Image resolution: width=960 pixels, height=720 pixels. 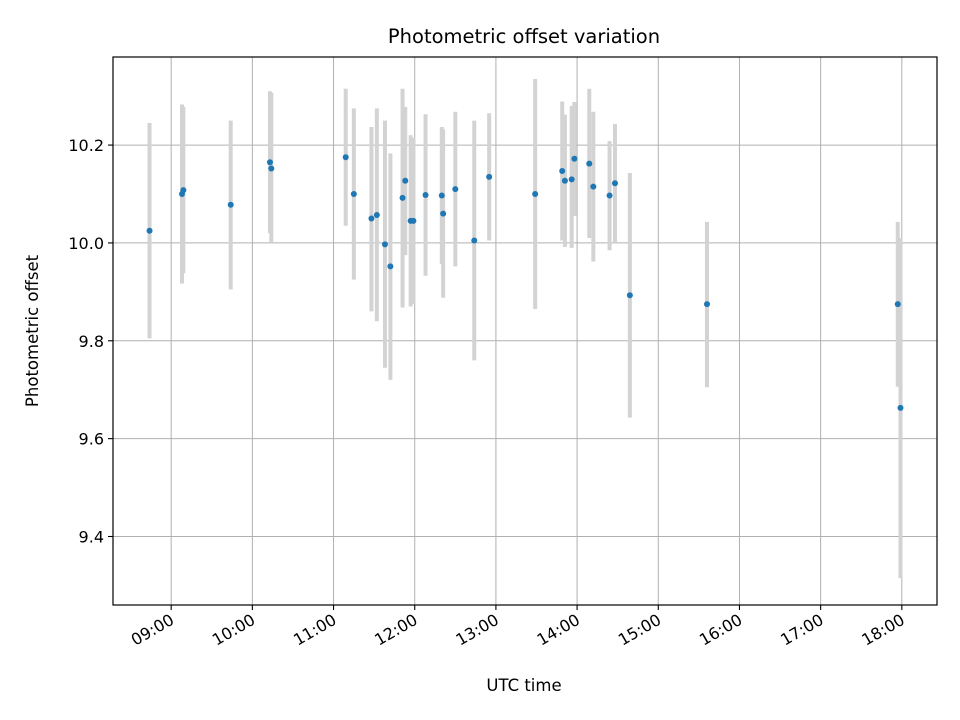 What do you see at coordinates (32, 330) in the screenshot?
I see `y-axis-label: Photometric offset` at bounding box center [32, 330].